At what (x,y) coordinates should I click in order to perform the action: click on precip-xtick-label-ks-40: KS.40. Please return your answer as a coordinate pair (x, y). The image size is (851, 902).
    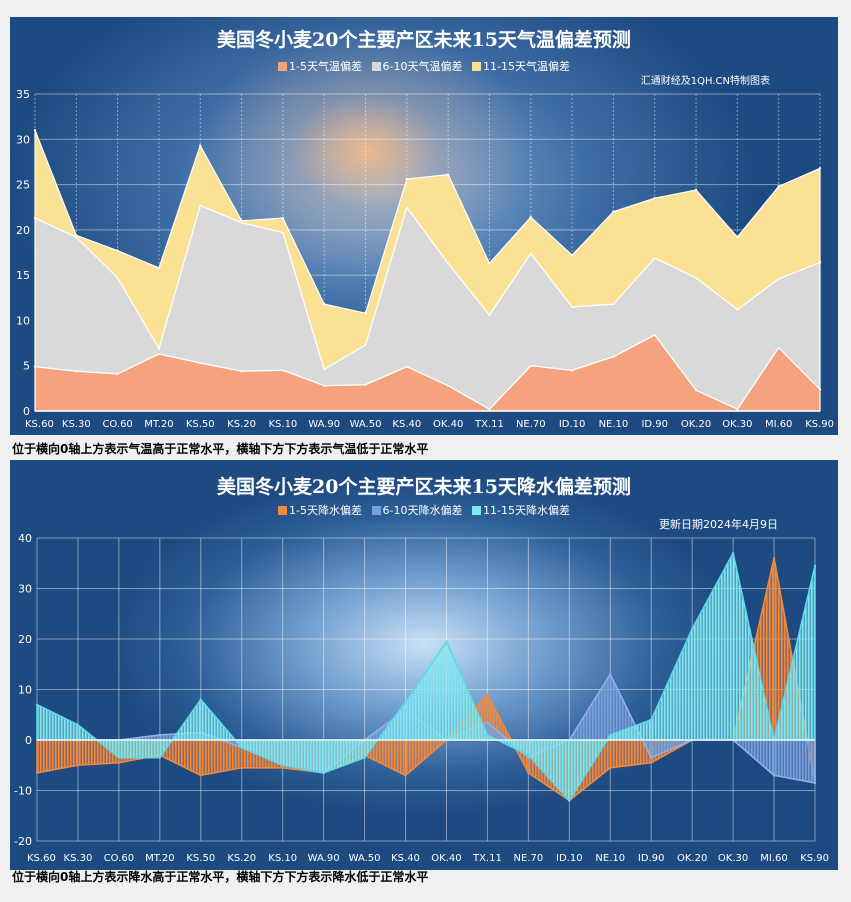
    Looking at the image, I should click on (405, 858).